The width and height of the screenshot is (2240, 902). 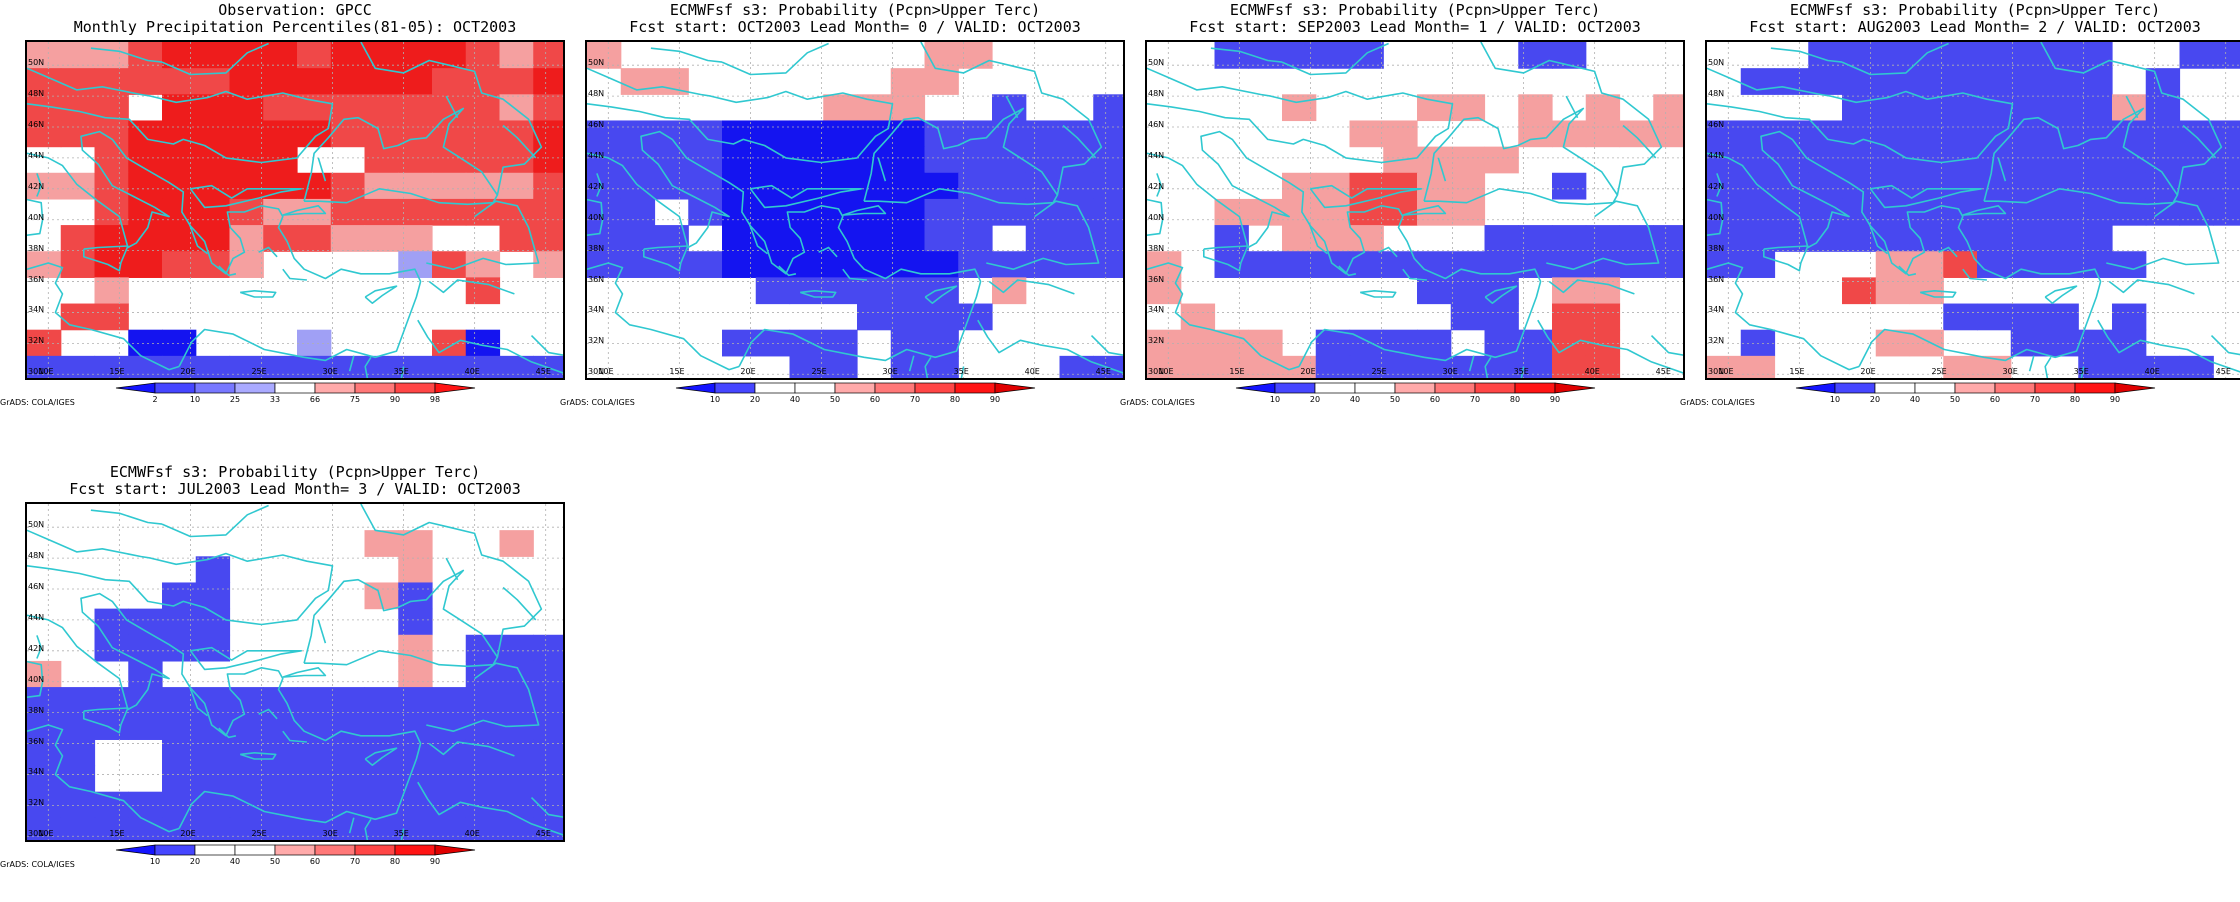 I want to click on lon-label: 20E, so click(x=1307, y=371).